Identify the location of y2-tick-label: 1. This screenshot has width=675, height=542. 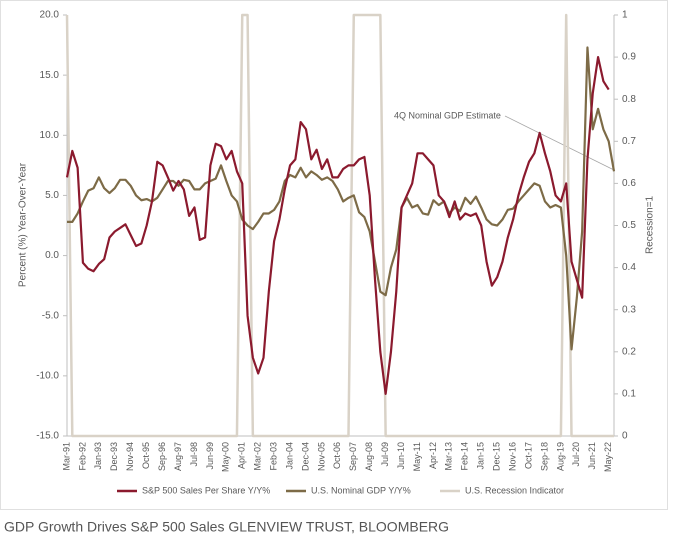
(625, 15).